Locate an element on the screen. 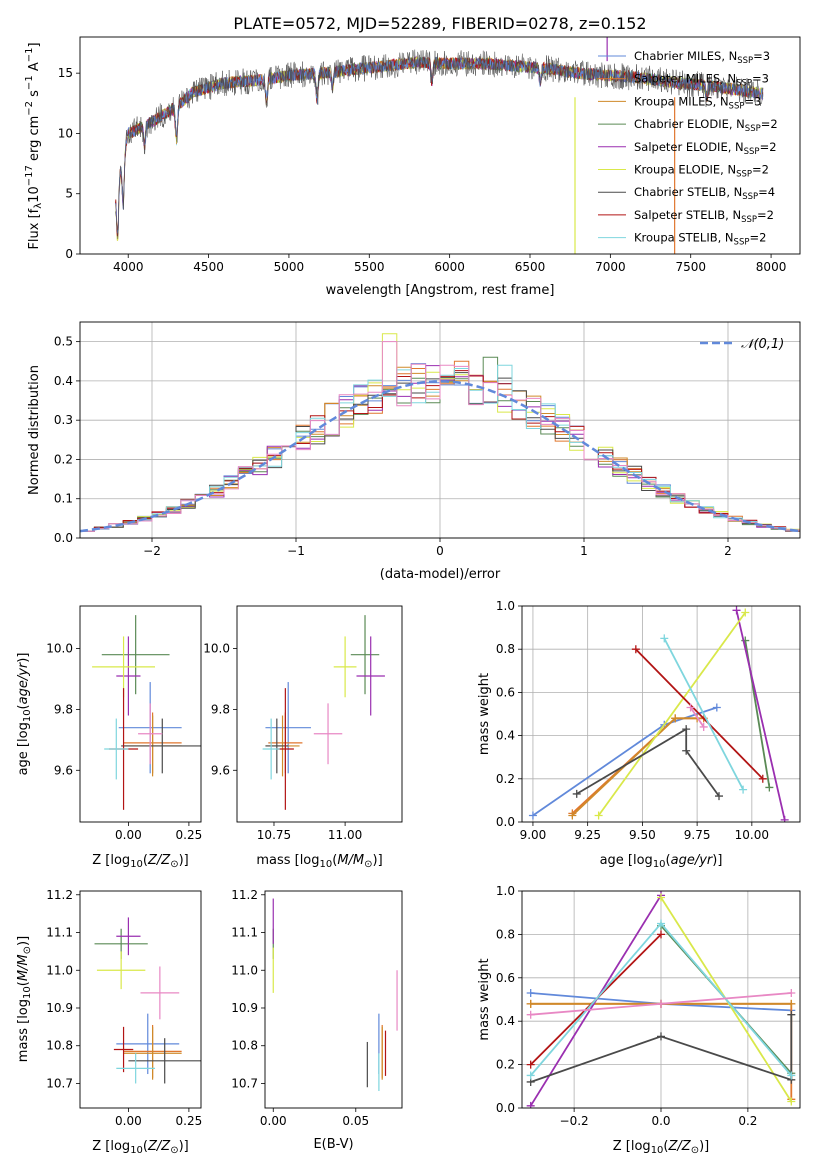 The height and width of the screenshot is (1170, 819). legend-entry: Chabrier MILES, NSSP=3 is located at coordinates (702, 57).